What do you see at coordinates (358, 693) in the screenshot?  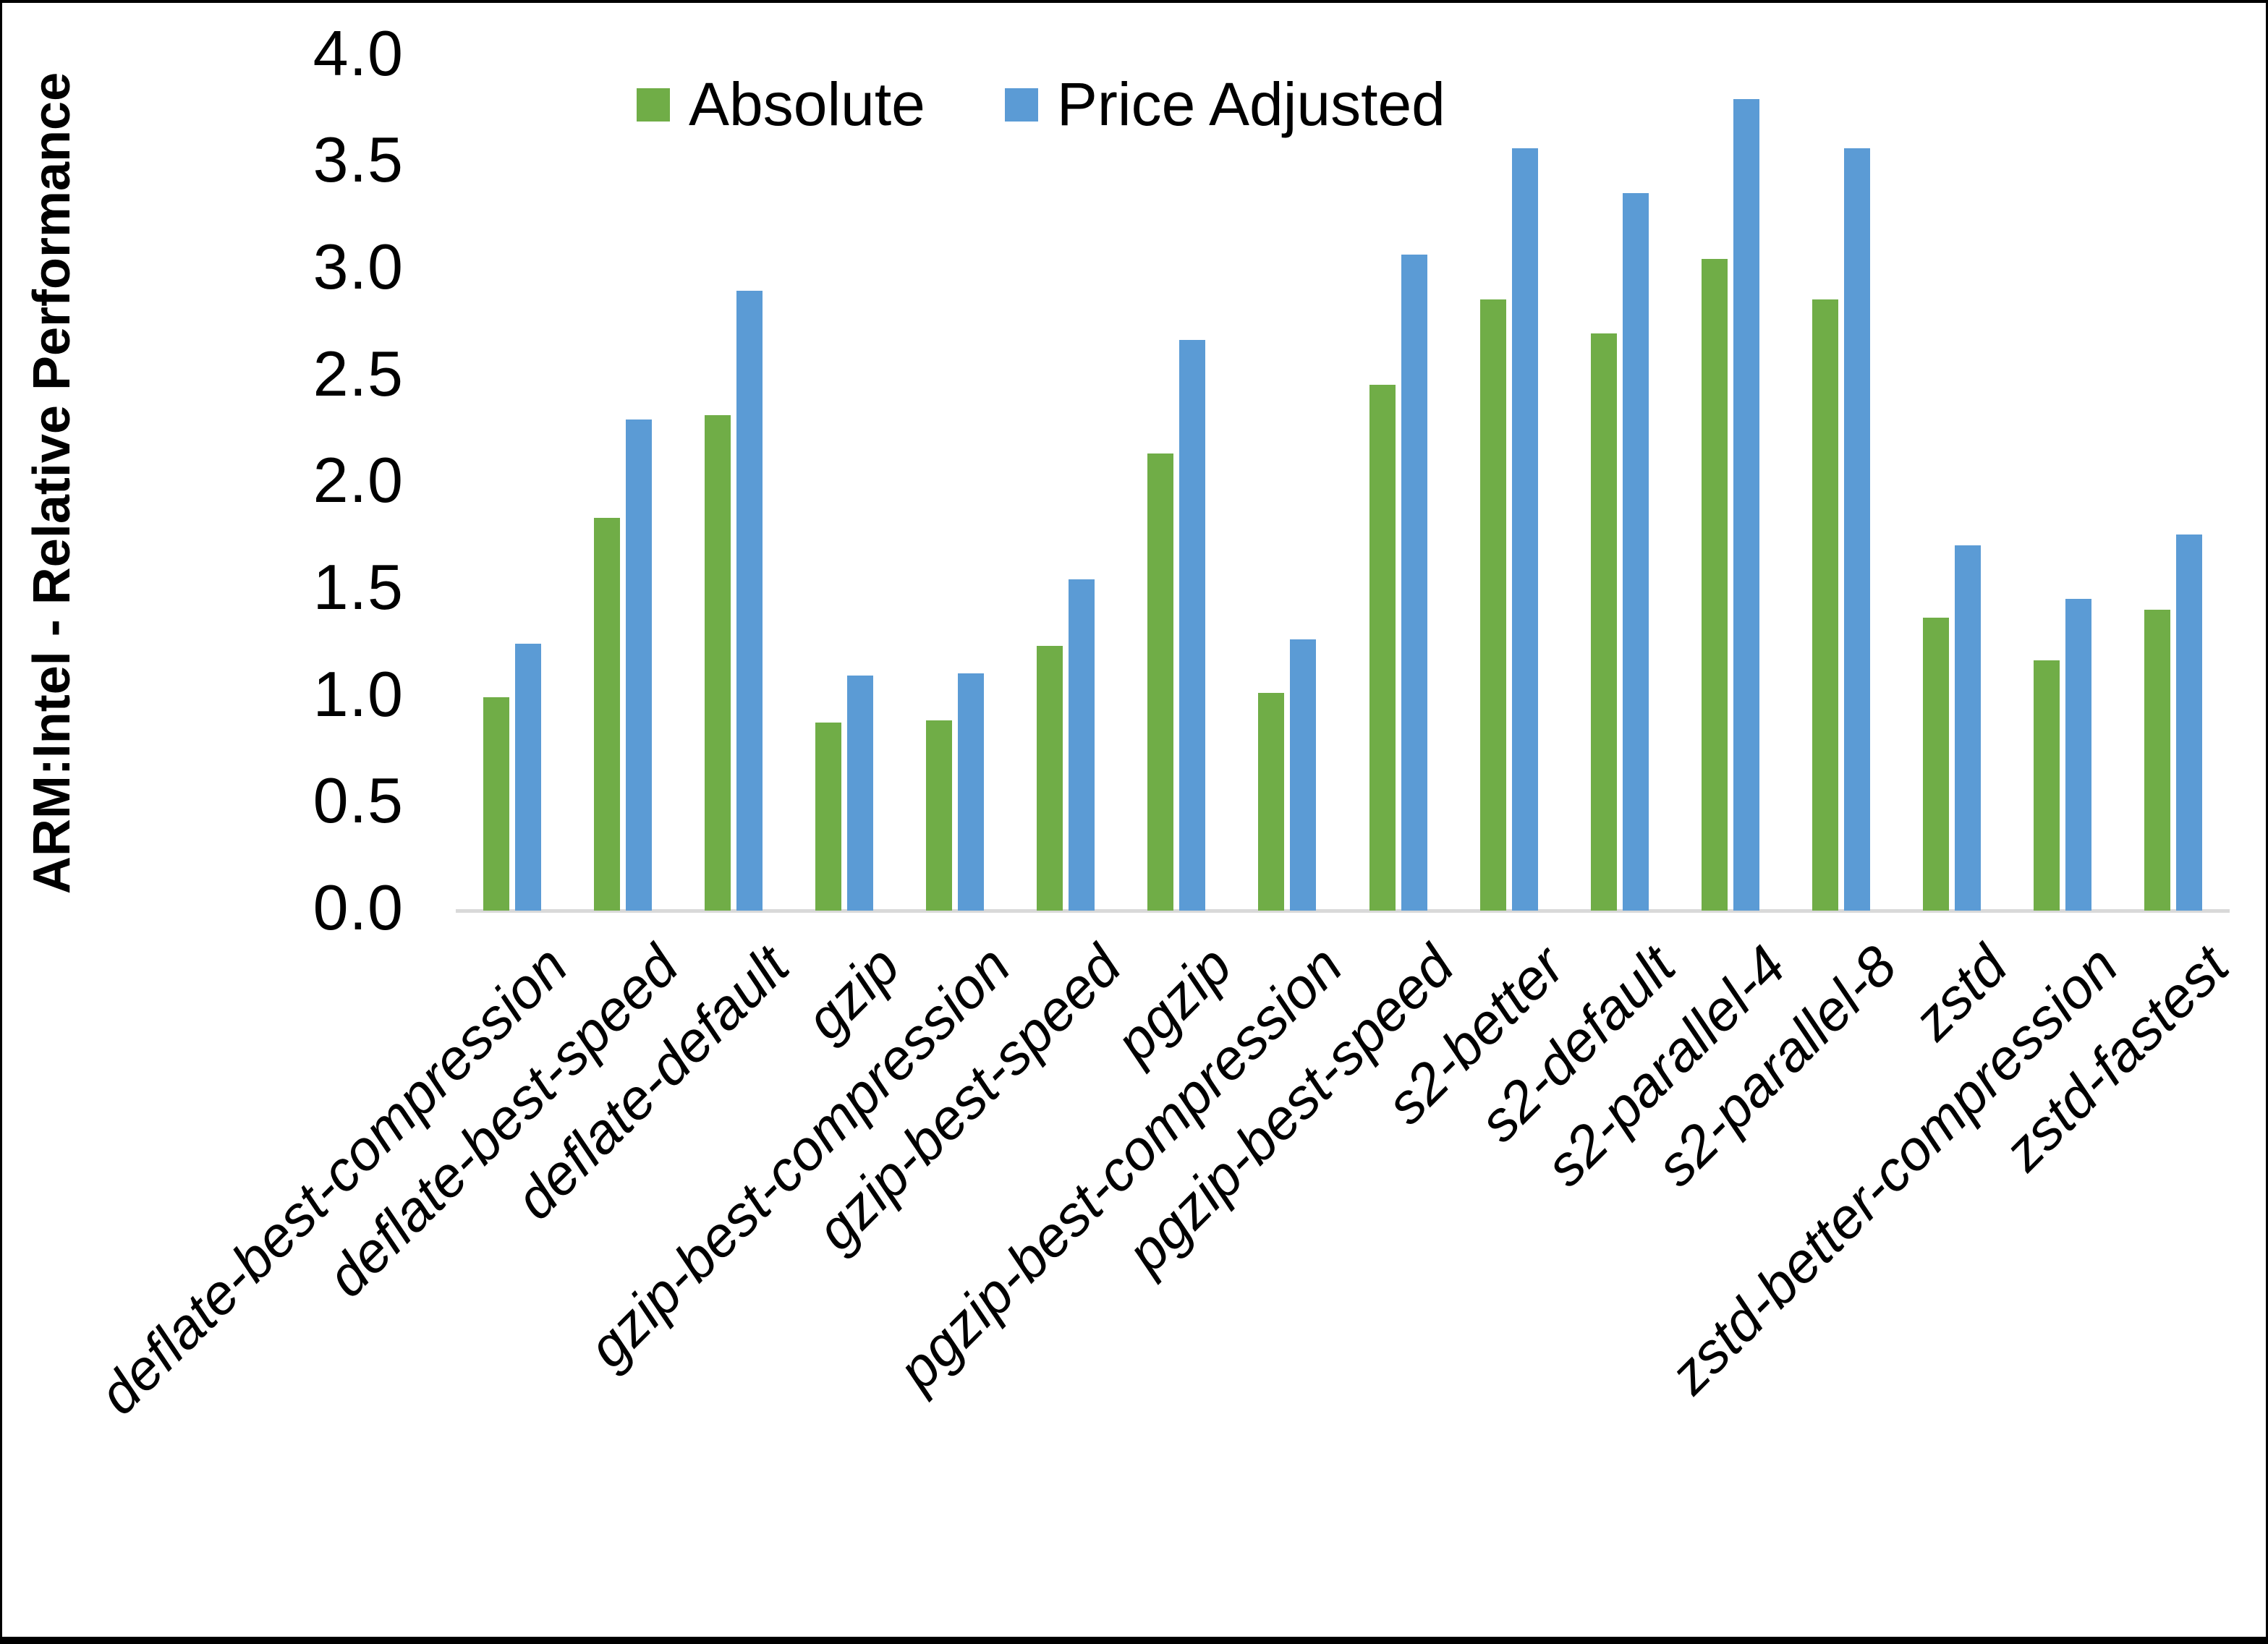 I see `y-tick-label: 1.0` at bounding box center [358, 693].